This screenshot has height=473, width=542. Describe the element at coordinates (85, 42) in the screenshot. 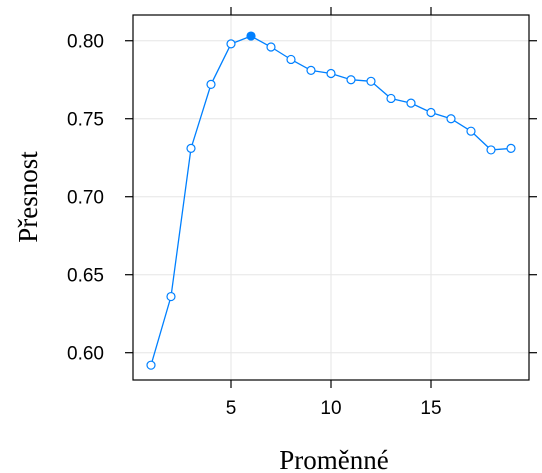

I see `y-tick-label: 0.80` at that location.